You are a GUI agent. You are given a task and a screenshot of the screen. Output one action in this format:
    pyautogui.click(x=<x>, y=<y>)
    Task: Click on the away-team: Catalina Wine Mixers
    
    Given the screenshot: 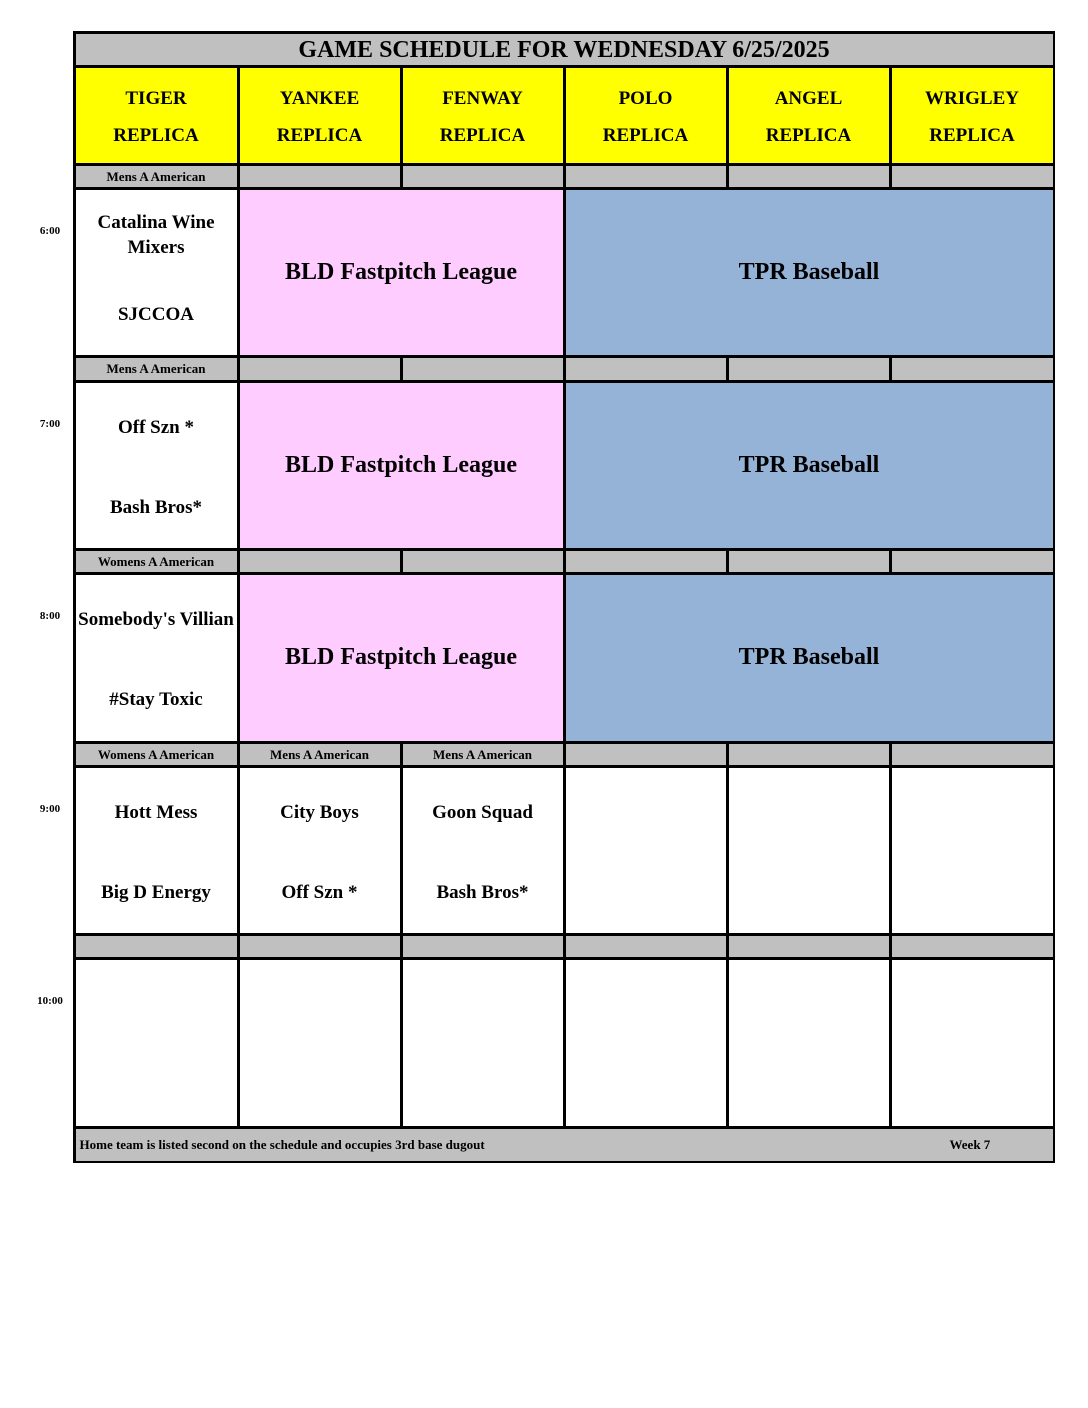 What is the action you would take?
    pyautogui.click(x=156, y=235)
    